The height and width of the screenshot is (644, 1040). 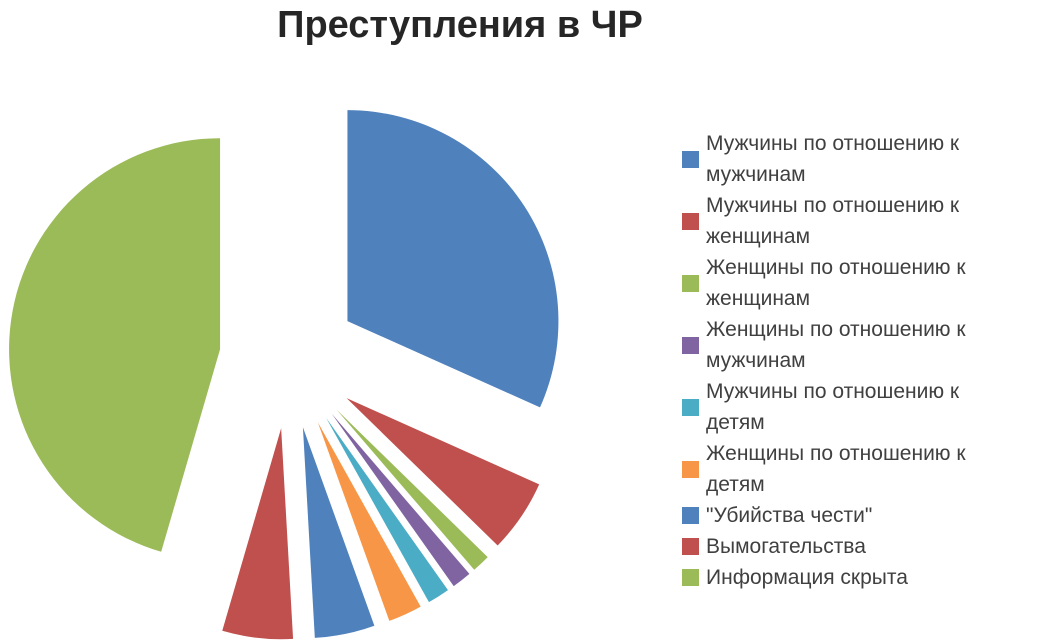 I want to click on legend-item-3: Женщины по отношению к мужчинам, so click(x=860, y=345).